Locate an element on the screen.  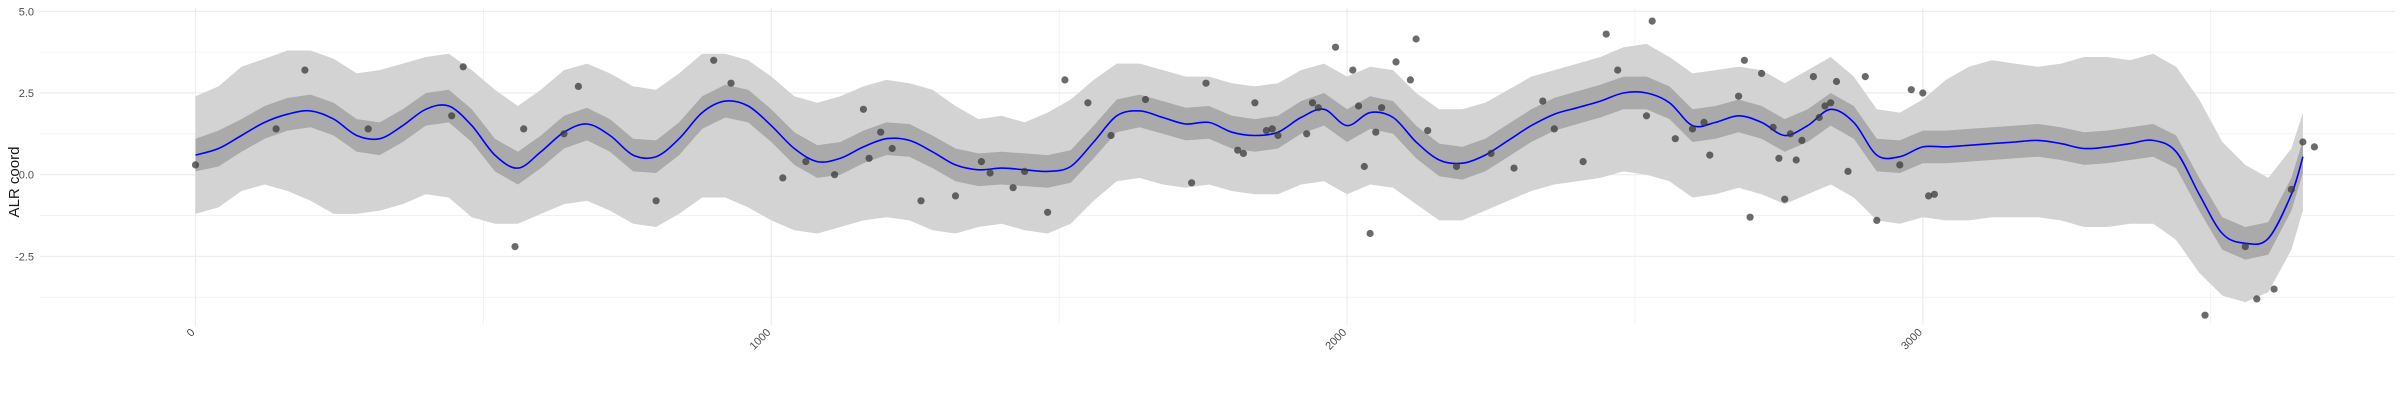
x-tick-label: 1000 is located at coordinates (761, 340).